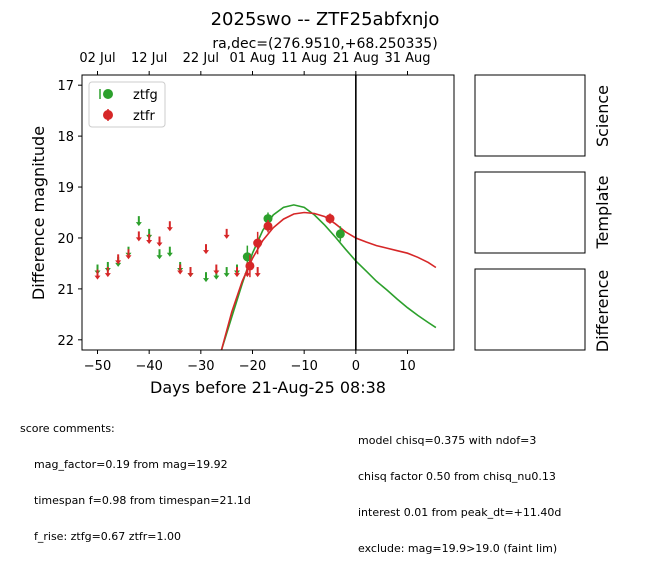  What do you see at coordinates (457, 476) in the screenshot?
I see `model-comment-line: chisq factor 0.50 from chisq_nu0.13` at bounding box center [457, 476].